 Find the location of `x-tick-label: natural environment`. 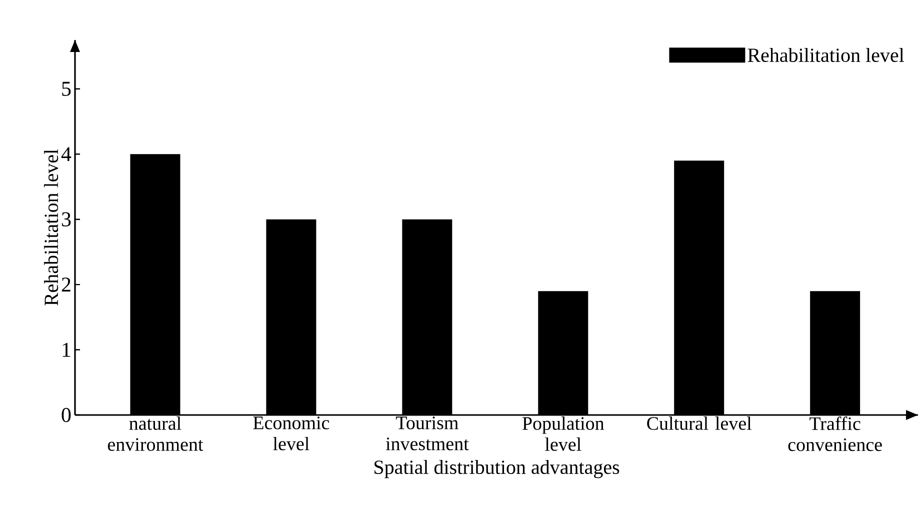

x-tick-label: natural environment is located at coordinates (156, 433).